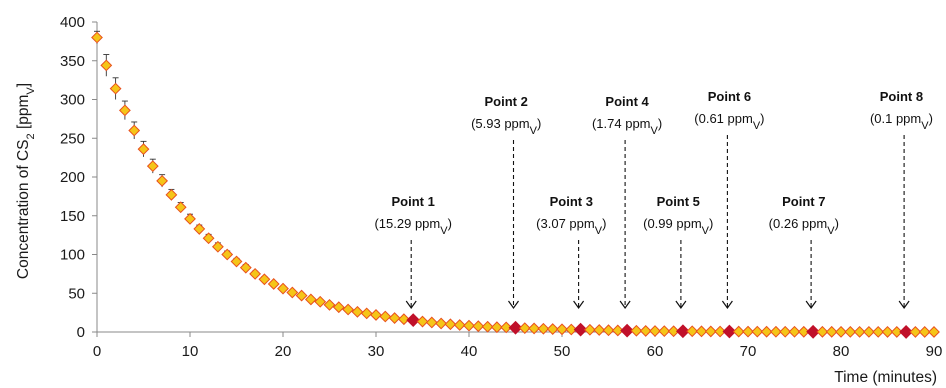 This screenshot has width=946, height=388. What do you see at coordinates (729, 96) in the screenshot?
I see `point-label: Point 6` at bounding box center [729, 96].